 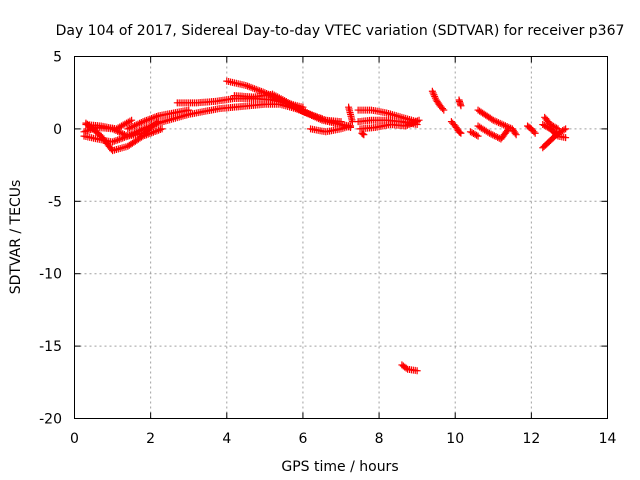 I want to click on x-axis-label: GPS time / hours, so click(x=339, y=467).